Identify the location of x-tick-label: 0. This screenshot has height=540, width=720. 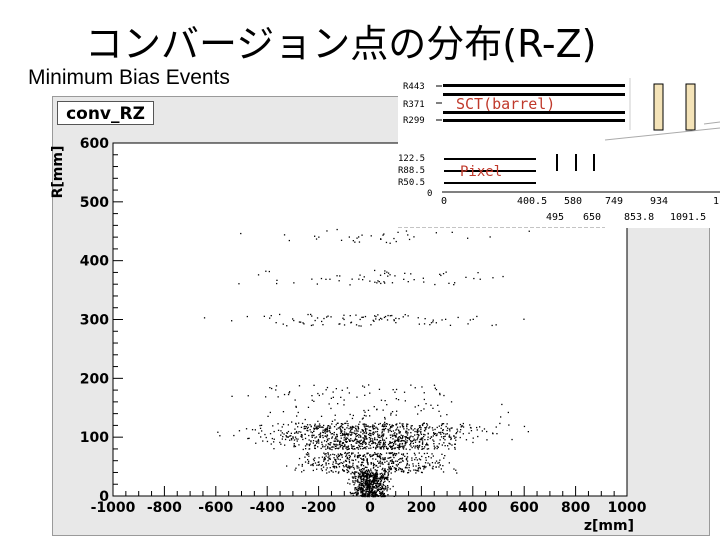
(370, 508).